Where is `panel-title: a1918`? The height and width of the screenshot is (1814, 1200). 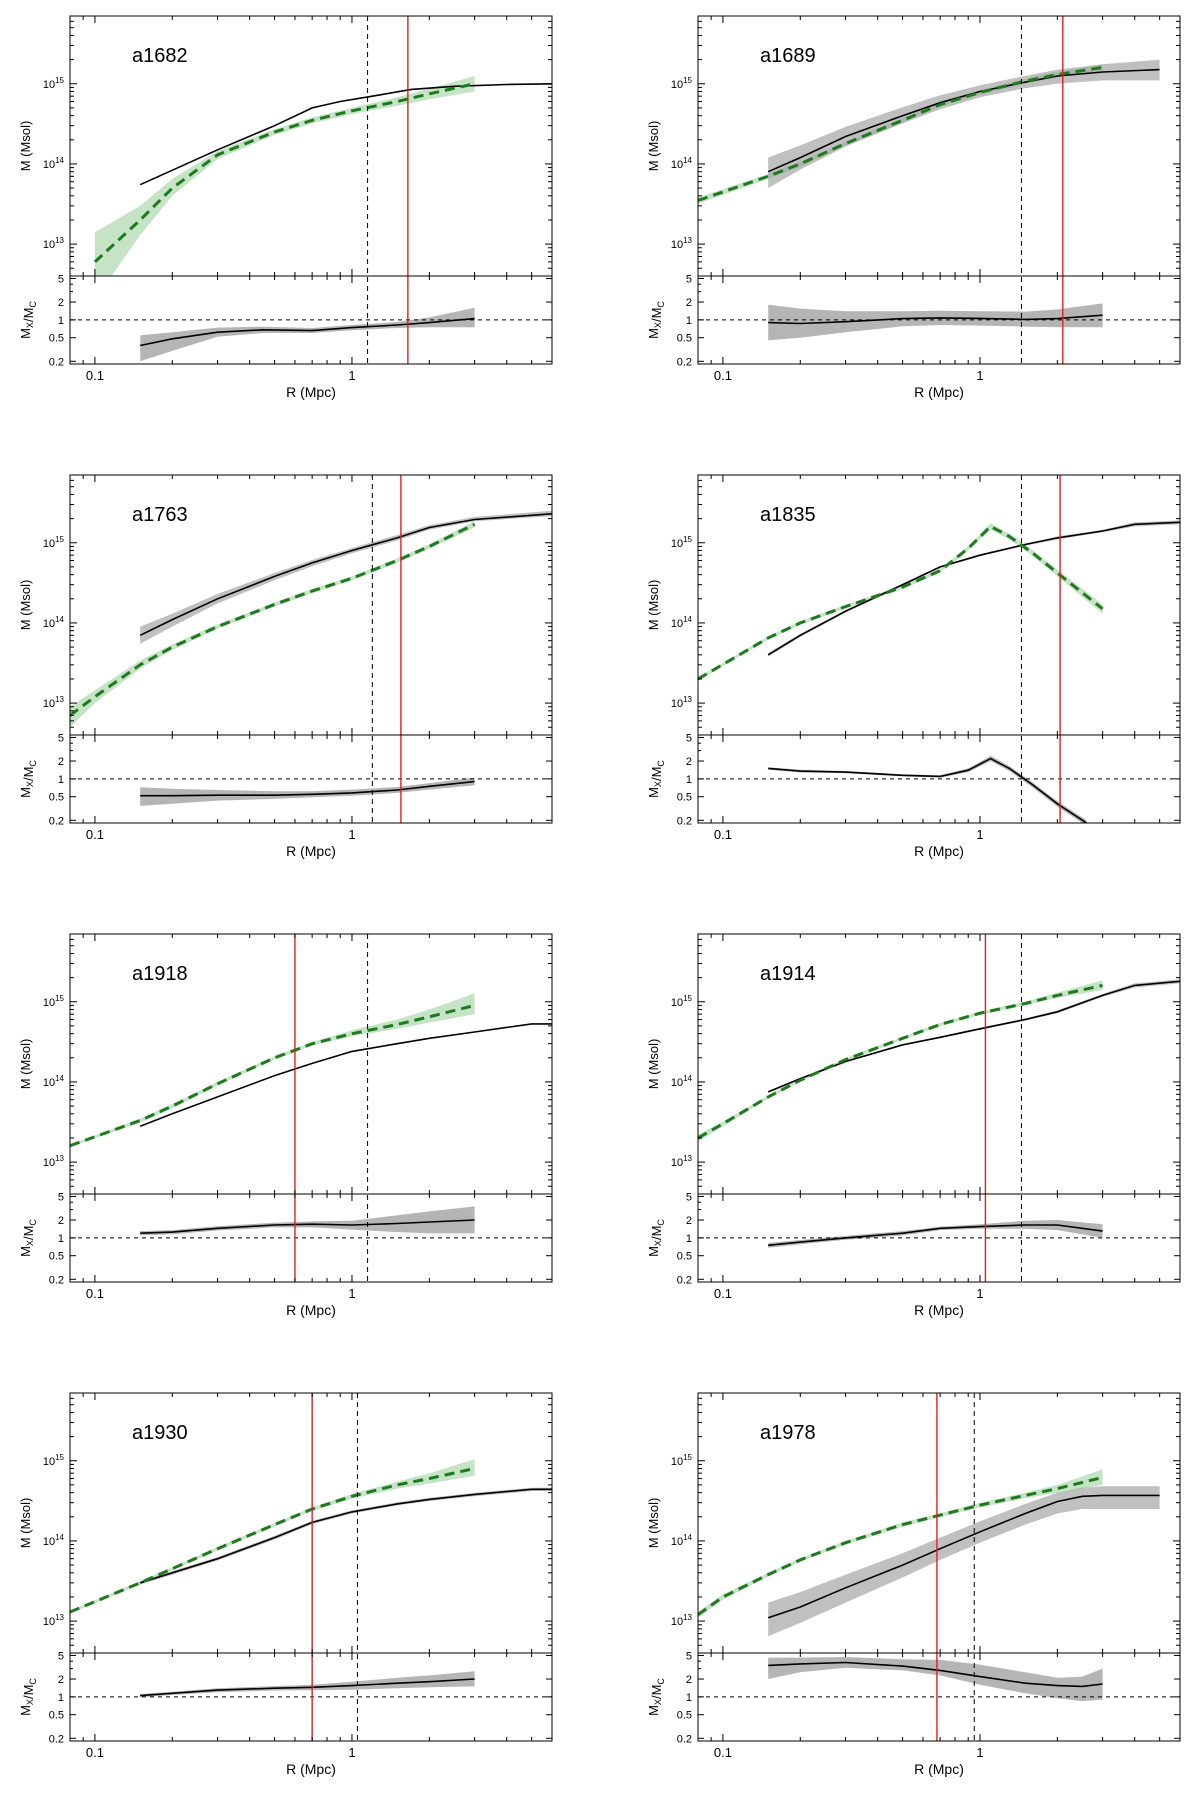
panel-title: a1918 is located at coordinates (160, 974).